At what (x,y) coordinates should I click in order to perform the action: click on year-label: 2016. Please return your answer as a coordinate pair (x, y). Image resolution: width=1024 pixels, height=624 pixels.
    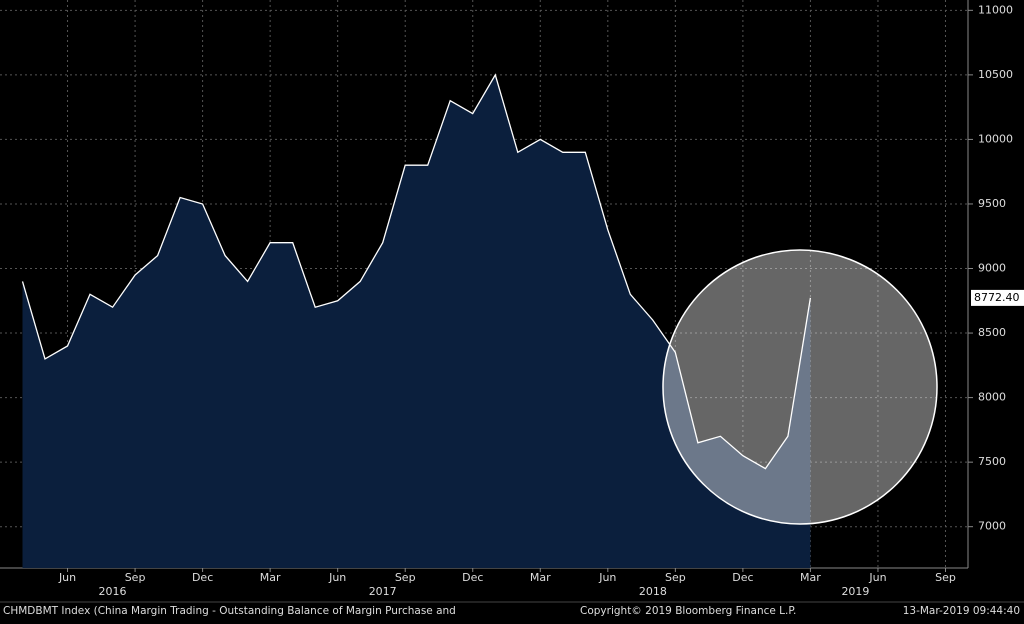
    Looking at the image, I should click on (113, 591).